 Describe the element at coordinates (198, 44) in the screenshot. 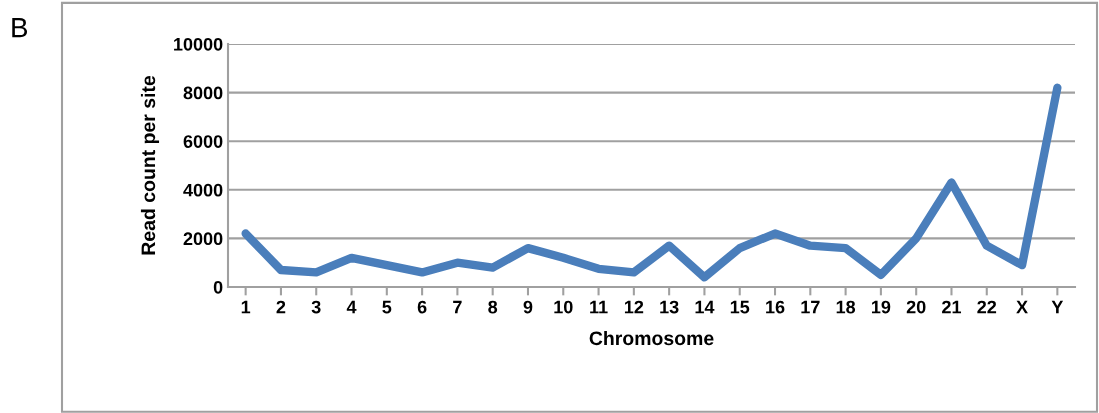

I see `y-tick-label: 10000` at that location.